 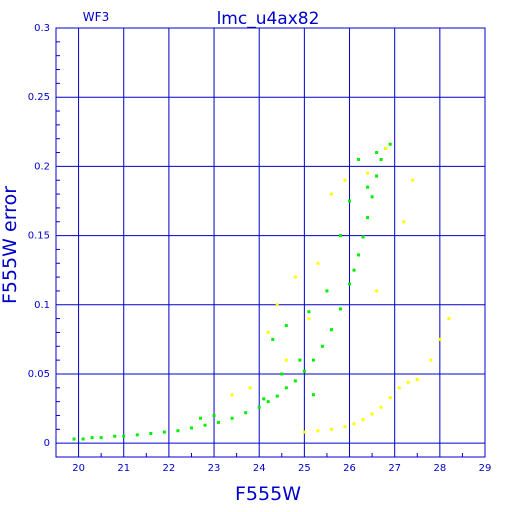 What do you see at coordinates (78, 468) in the screenshot?
I see `x-tick-label: 20` at bounding box center [78, 468].